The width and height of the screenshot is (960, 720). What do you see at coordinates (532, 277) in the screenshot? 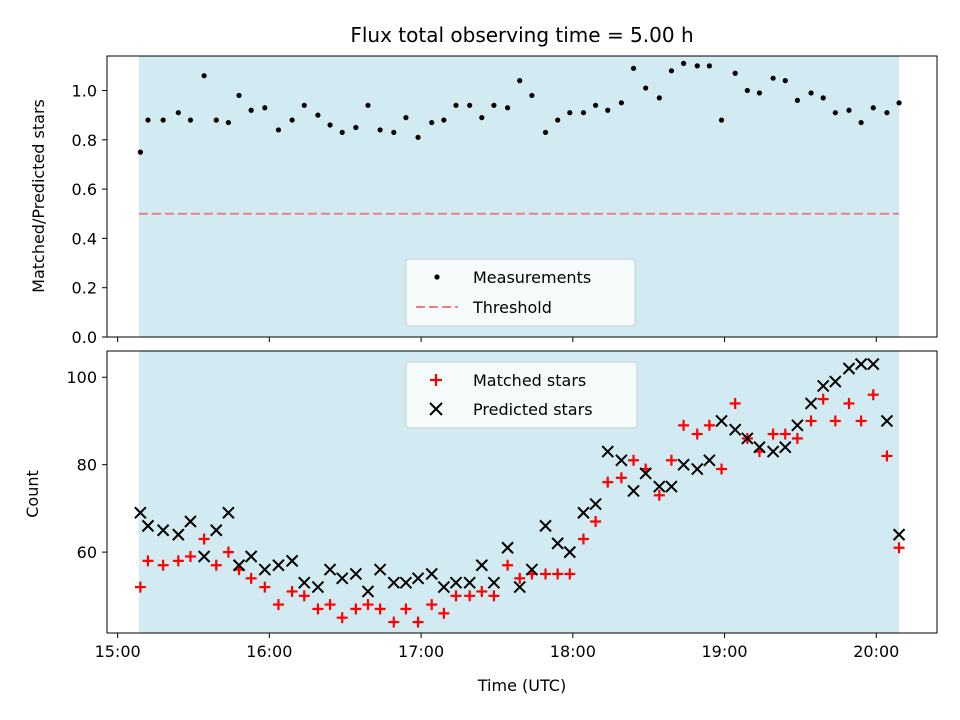
I see `legend-measurements-label: Measurements` at bounding box center [532, 277].